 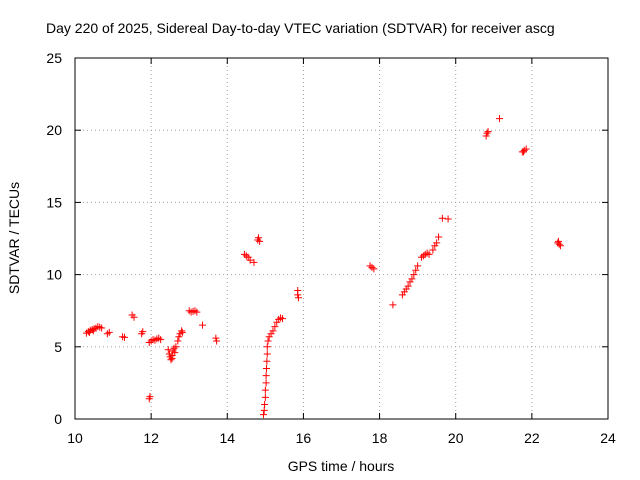 What do you see at coordinates (58, 419) in the screenshot?
I see `y-tick-label: 0` at bounding box center [58, 419].